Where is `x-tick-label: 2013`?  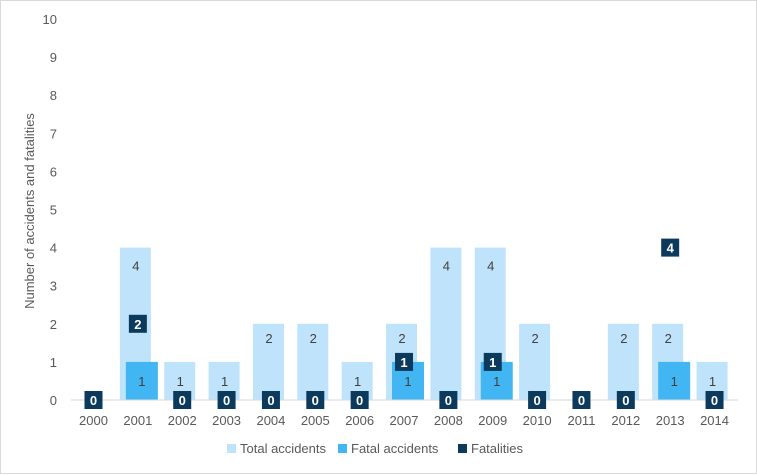 x-tick-label: 2013 is located at coordinates (670, 420).